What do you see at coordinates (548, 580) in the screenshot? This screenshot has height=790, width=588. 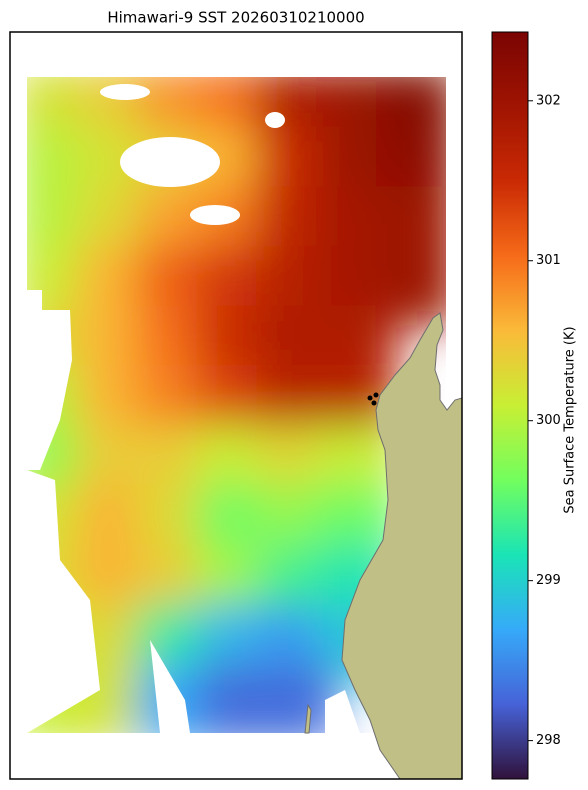 I see `colorbar-tick-label: 299` at bounding box center [548, 580].